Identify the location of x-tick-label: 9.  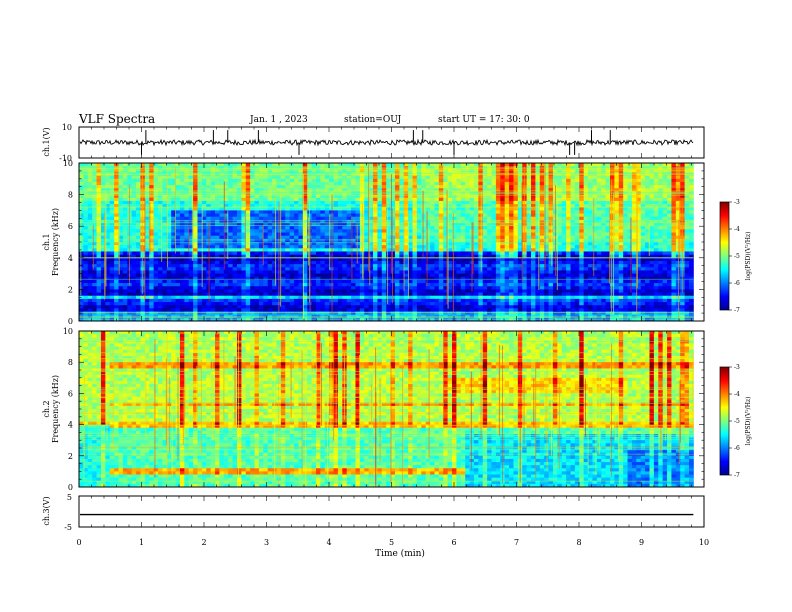
(641, 542).